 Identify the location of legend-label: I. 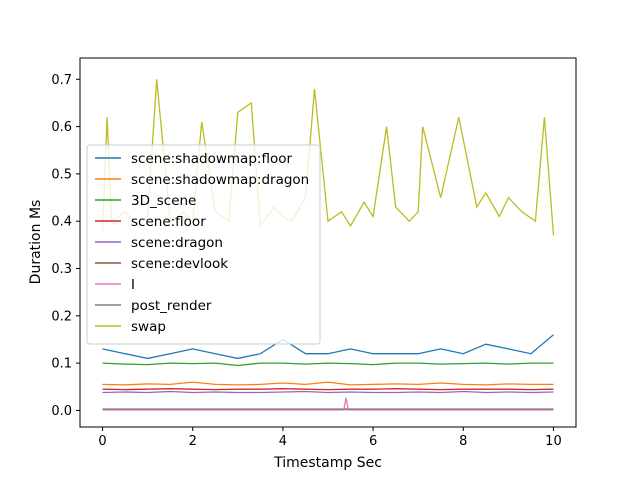
(133, 285).